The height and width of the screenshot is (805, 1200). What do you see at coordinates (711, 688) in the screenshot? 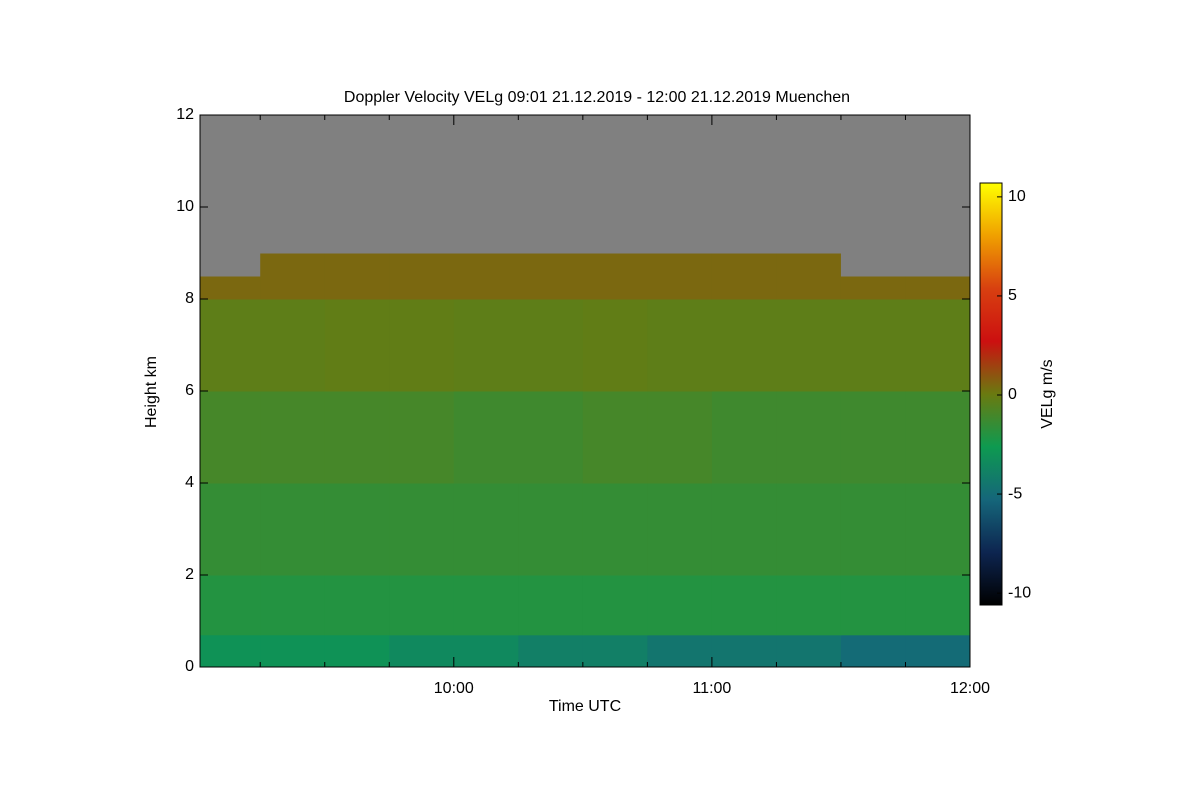
I see `x-tick-label: 11:00` at bounding box center [711, 688].